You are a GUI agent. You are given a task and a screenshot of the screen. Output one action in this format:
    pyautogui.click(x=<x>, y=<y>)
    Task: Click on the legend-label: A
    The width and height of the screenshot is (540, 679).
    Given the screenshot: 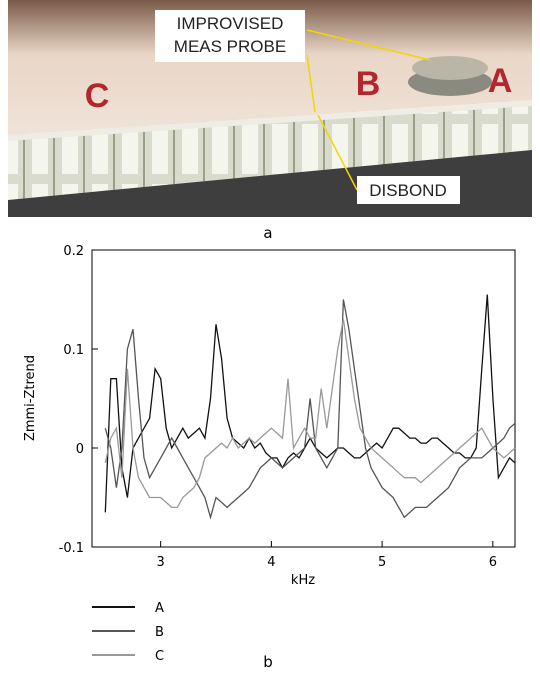 What is the action you would take?
    pyautogui.click(x=159, y=608)
    